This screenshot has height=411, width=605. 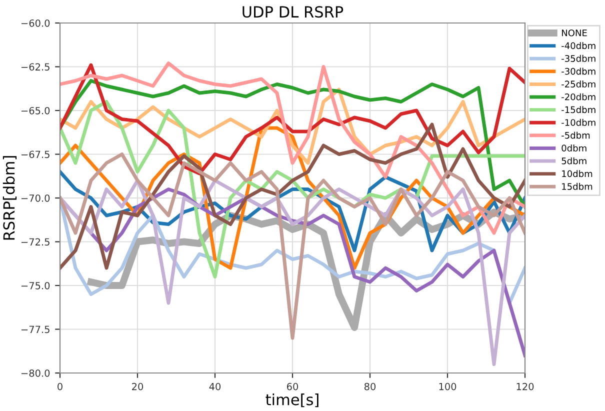 What do you see at coordinates (36, 154) in the screenshot?
I see `y-tick-label: −67.5` at bounding box center [36, 154].